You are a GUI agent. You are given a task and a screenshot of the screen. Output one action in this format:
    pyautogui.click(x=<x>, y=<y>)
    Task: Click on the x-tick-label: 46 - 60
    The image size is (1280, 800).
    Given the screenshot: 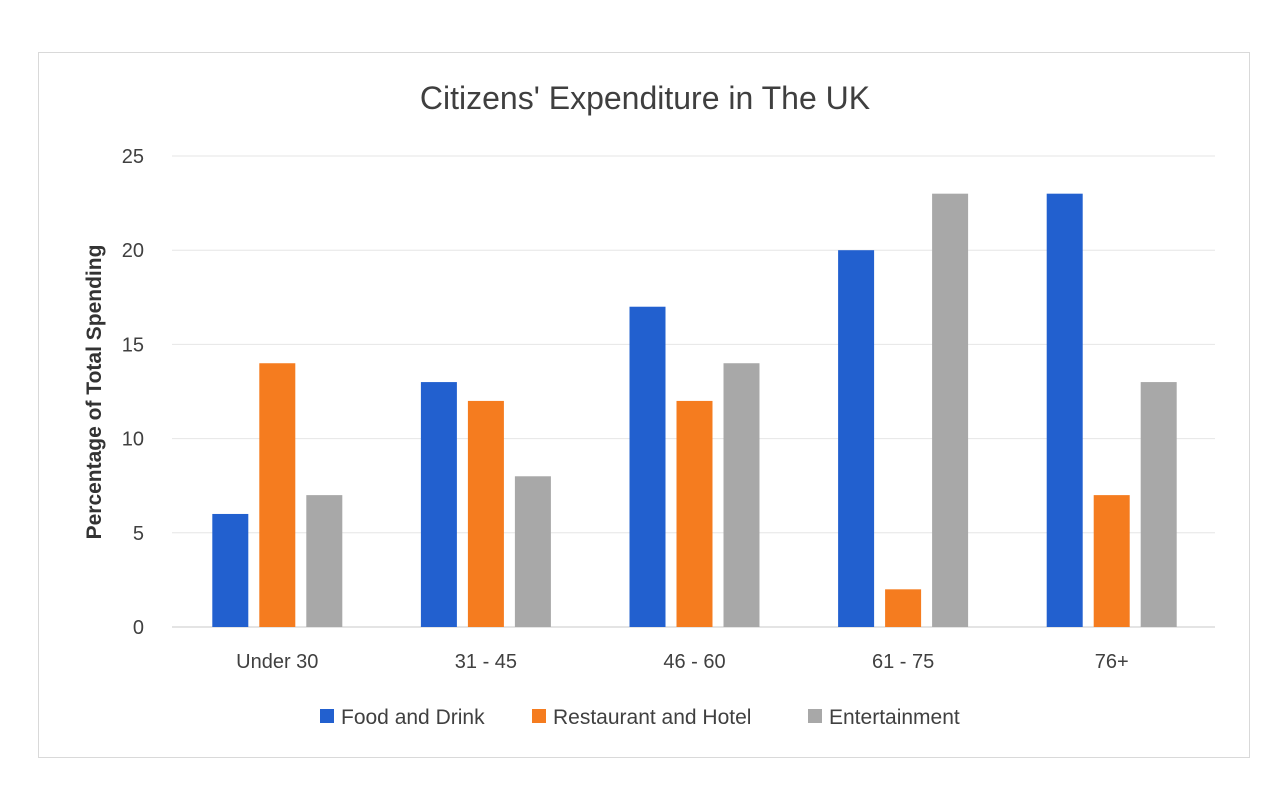 What is the action you would take?
    pyautogui.click(x=694, y=662)
    